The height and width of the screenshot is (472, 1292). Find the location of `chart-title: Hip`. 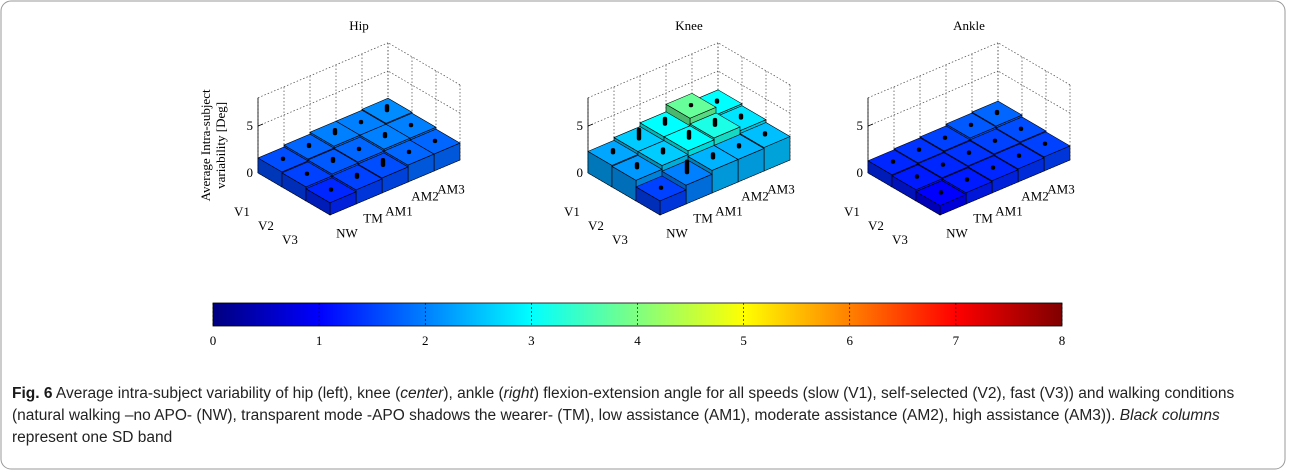

chart-title: Hip is located at coordinates (359, 25).